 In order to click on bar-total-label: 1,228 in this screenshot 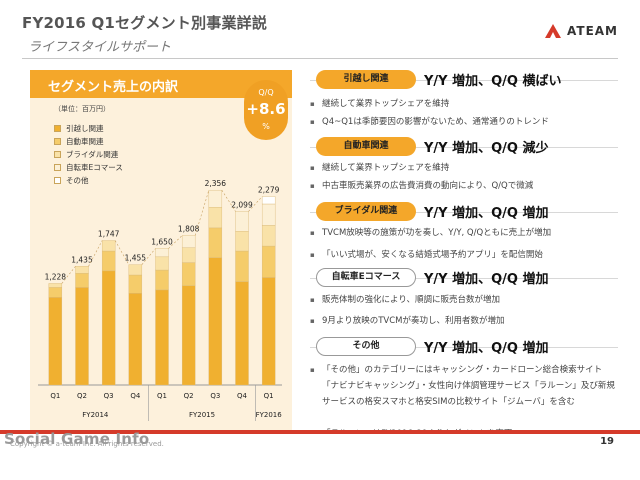, I will do `click(56, 276)`.